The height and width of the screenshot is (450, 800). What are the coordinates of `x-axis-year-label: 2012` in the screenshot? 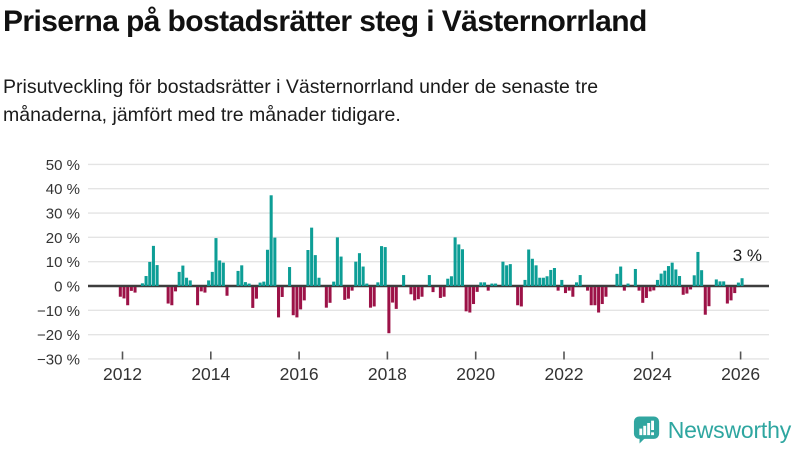 It's located at (122, 374).